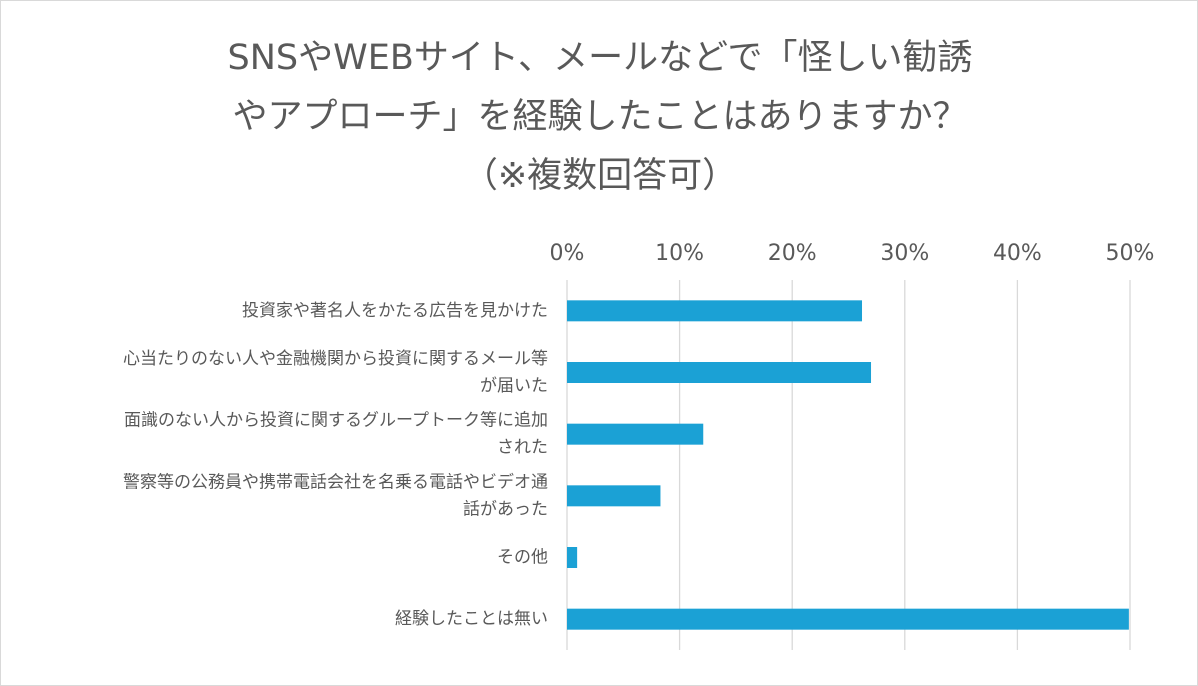 This screenshot has height=686, width=1198. What do you see at coordinates (852, 253) in the screenshot?
I see `x-axis-tick-labels: 0% 10% 20% 30% 40% 50%` at bounding box center [852, 253].